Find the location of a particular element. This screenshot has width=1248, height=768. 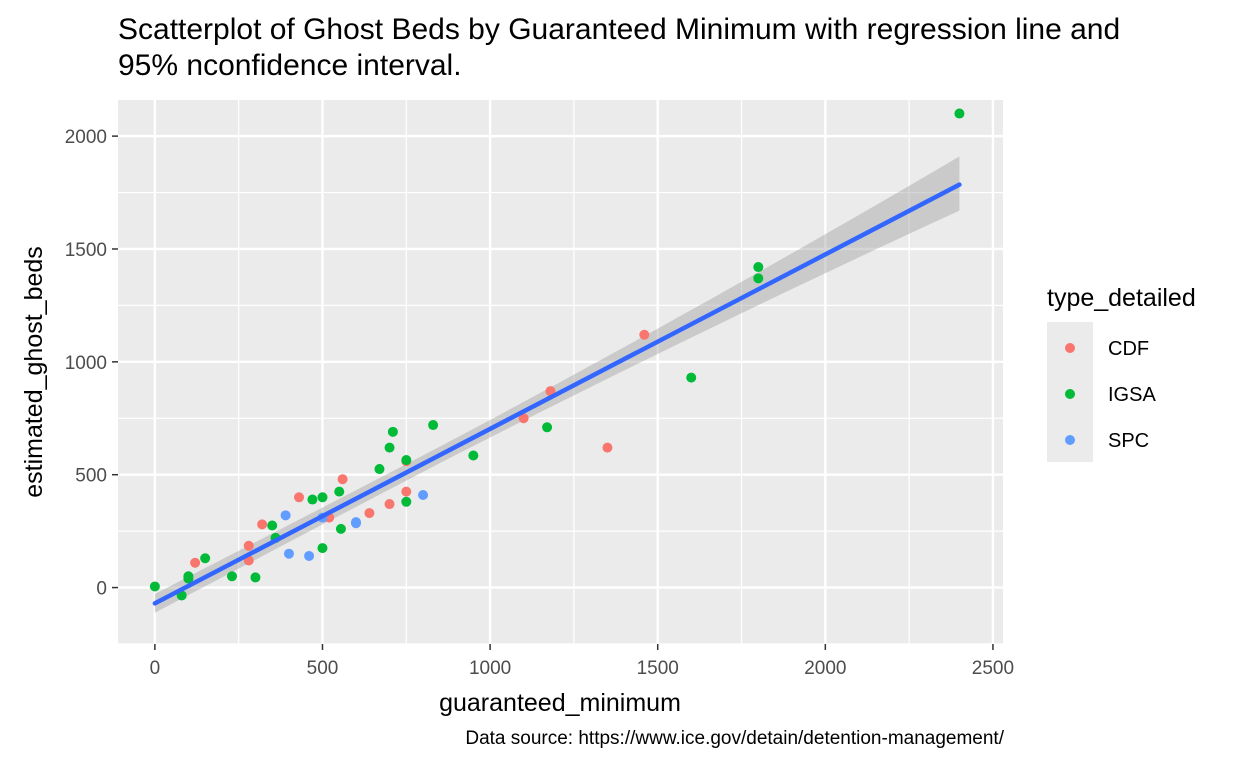

y-axis-ticks: 0 500 1000 1500 2000 is located at coordinates (91, 363).